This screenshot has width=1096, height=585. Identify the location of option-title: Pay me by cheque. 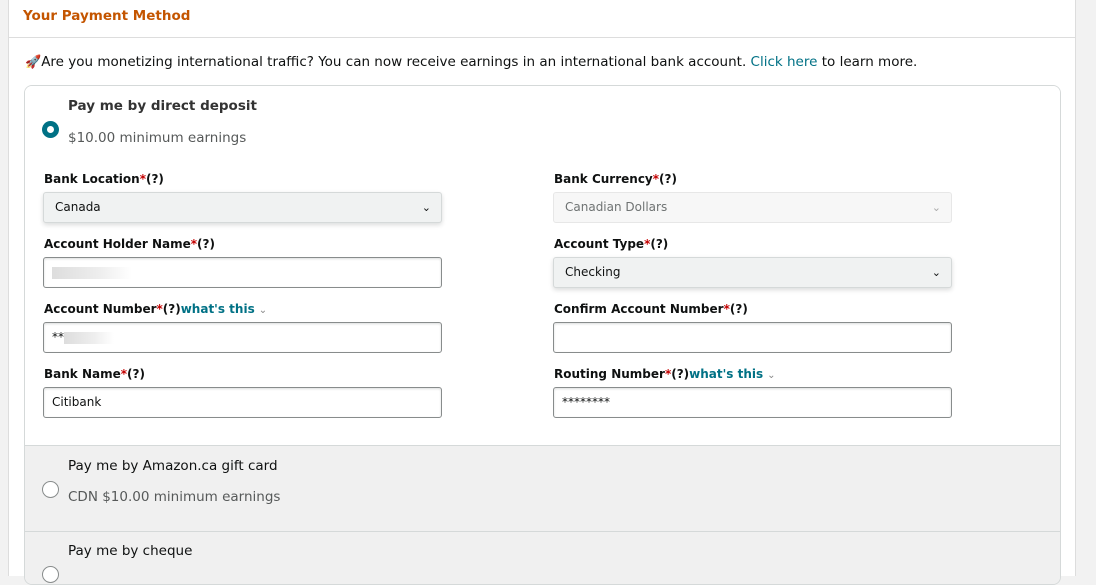
(130, 551).